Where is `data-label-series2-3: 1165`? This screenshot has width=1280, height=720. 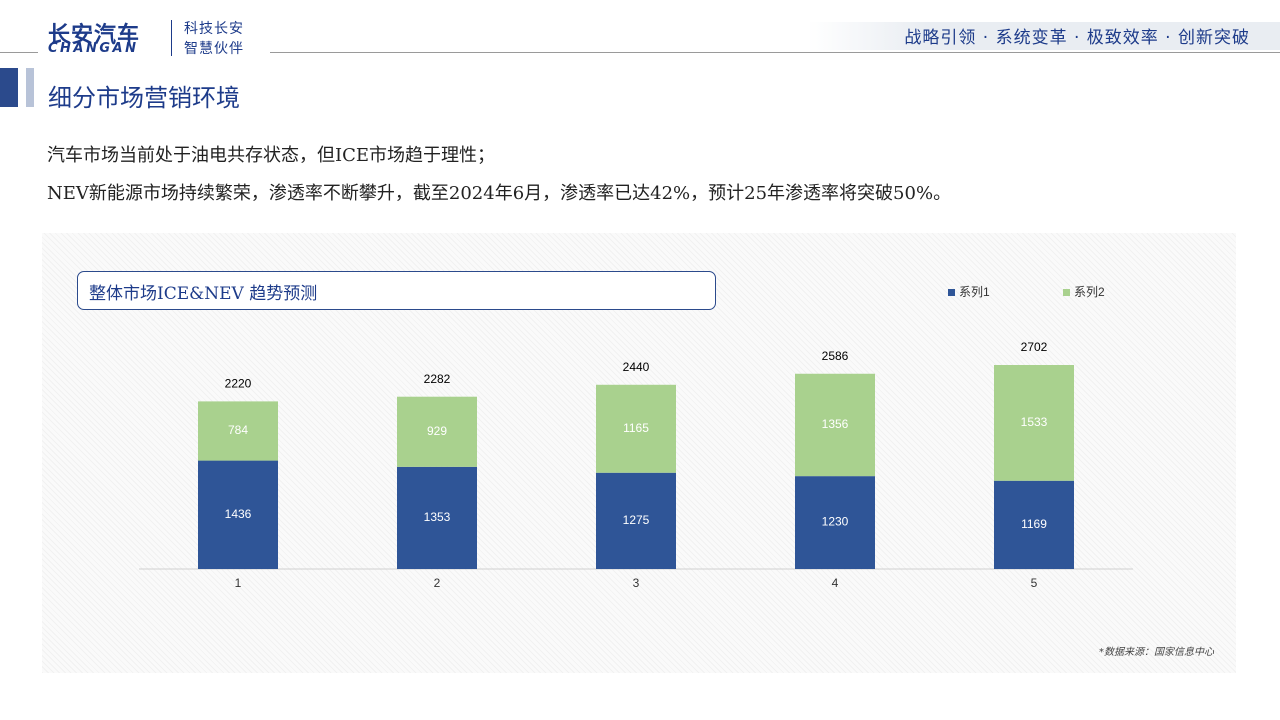
data-label-series2-3: 1165 is located at coordinates (636, 428).